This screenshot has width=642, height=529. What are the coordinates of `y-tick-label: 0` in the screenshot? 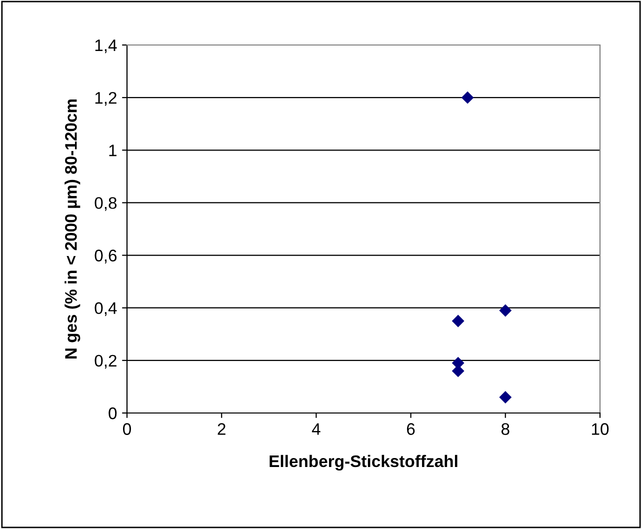 It's located at (112, 413).